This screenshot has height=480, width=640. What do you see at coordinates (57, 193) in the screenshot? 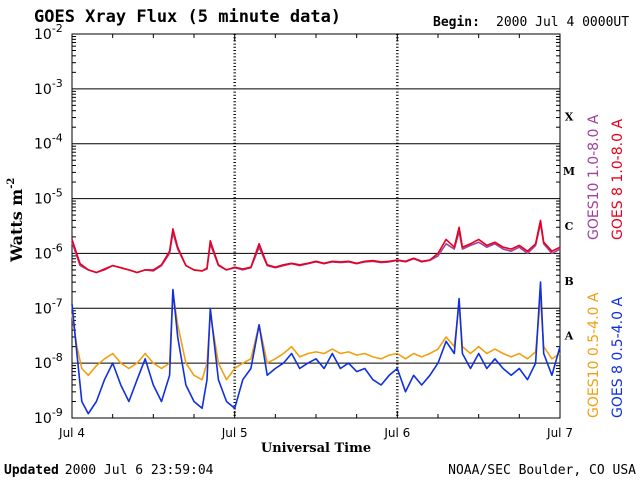
I see `y-tick-exponent: -5` at bounding box center [57, 193].